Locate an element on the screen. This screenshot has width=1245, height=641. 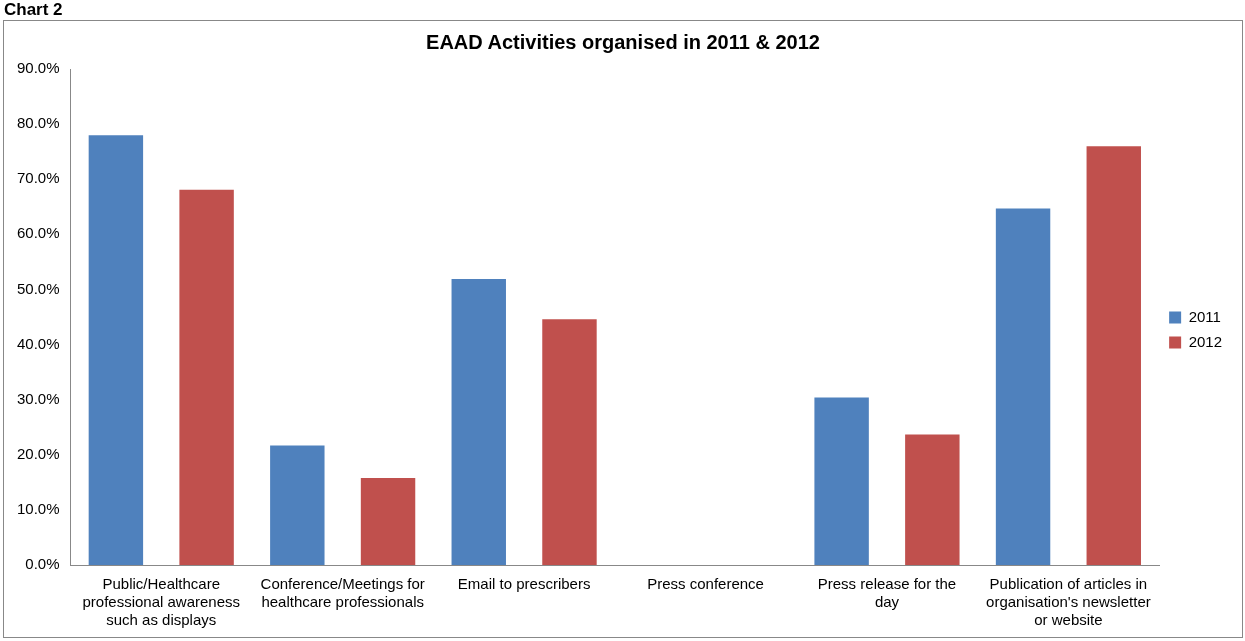
x-tick-label: Press conference is located at coordinates (705, 584).